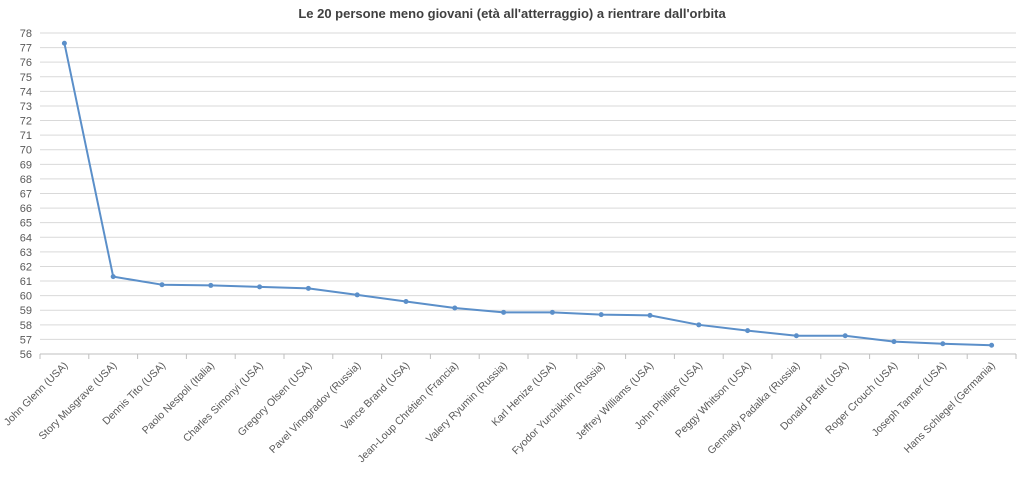 This screenshot has width=1024, height=477. I want to click on y-tick-label: 60, so click(26, 297).